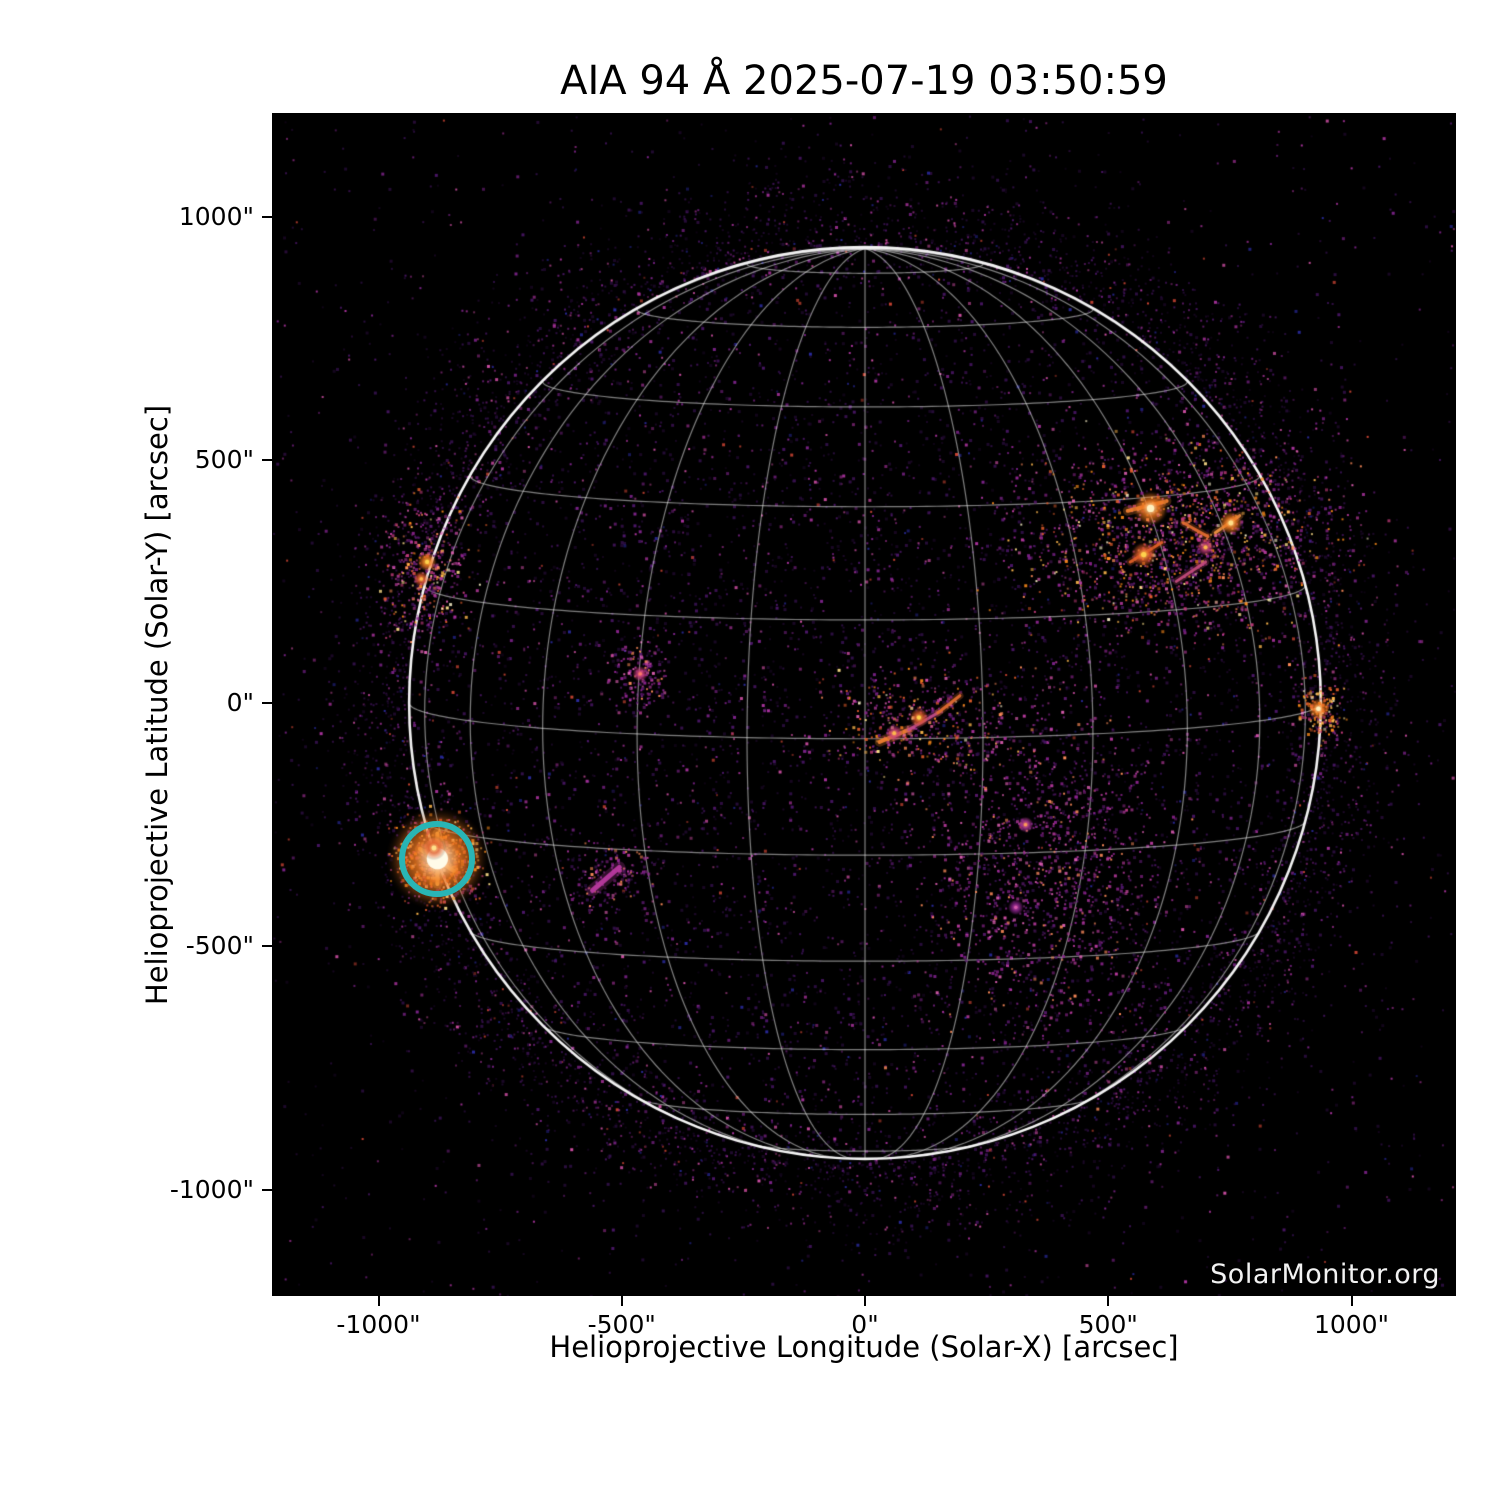  What do you see at coordinates (224, 459) in the screenshot?
I see `y-tick-label: 500"` at bounding box center [224, 459].